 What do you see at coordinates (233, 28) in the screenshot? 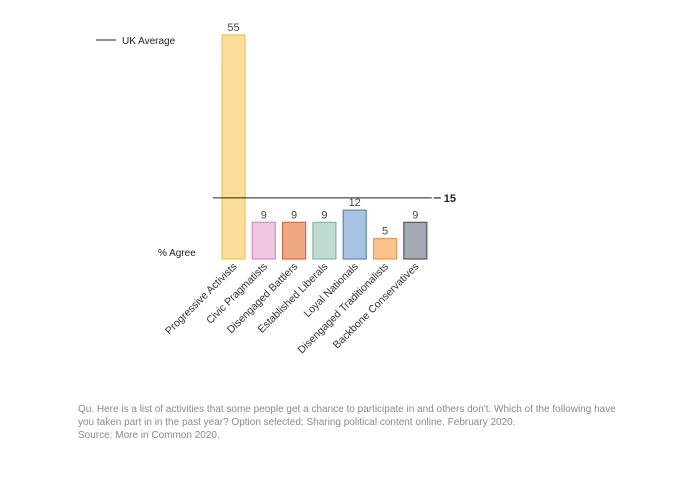
I see `value-label-progressive-activists: 55` at bounding box center [233, 28].